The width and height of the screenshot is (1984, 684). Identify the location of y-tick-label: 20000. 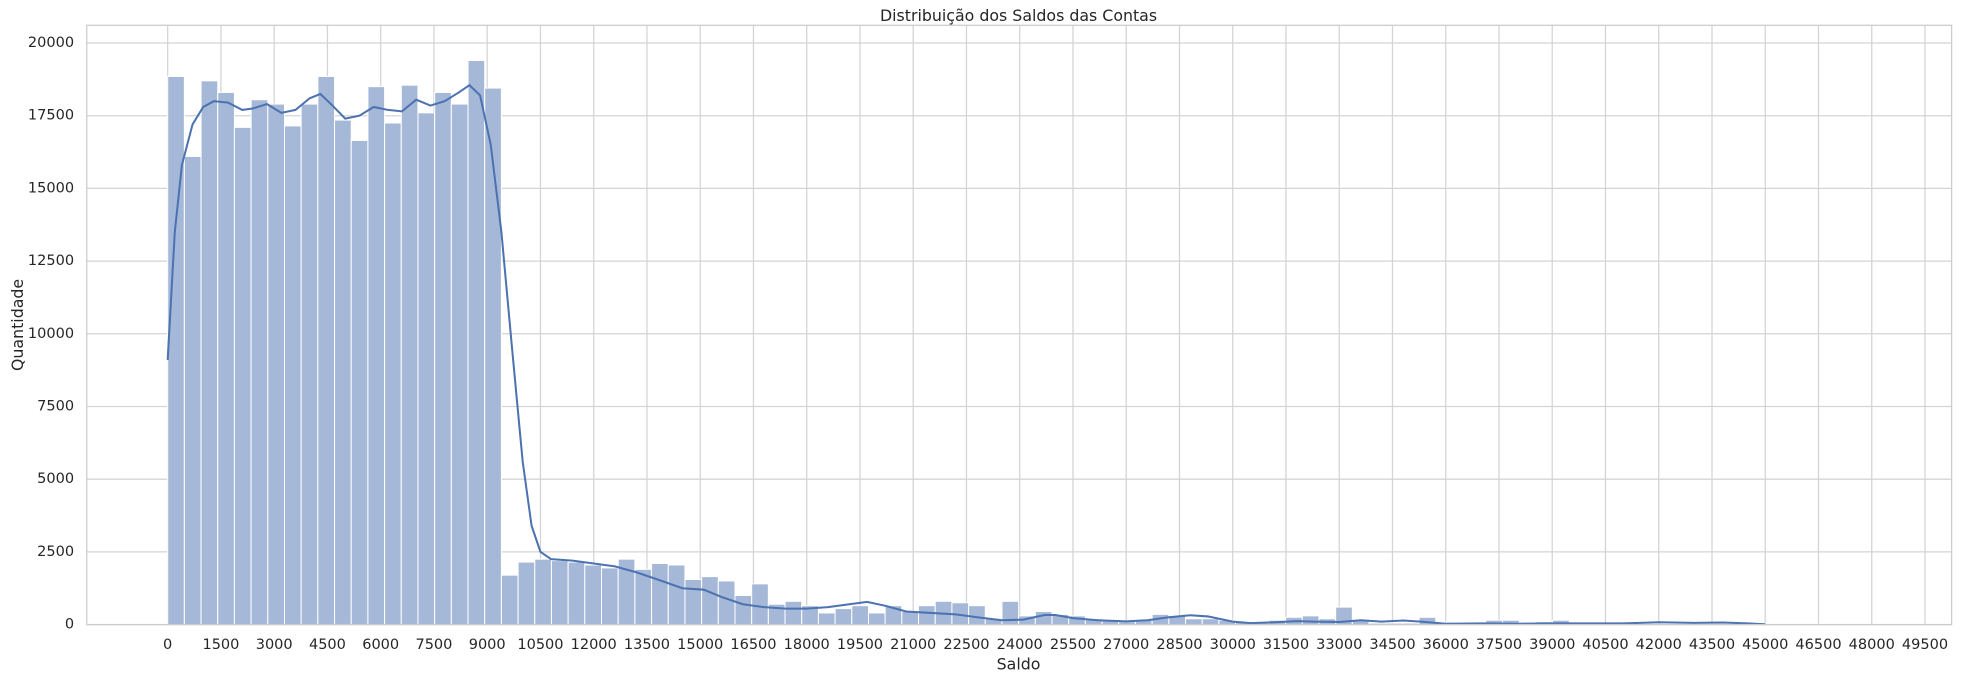
(51, 43).